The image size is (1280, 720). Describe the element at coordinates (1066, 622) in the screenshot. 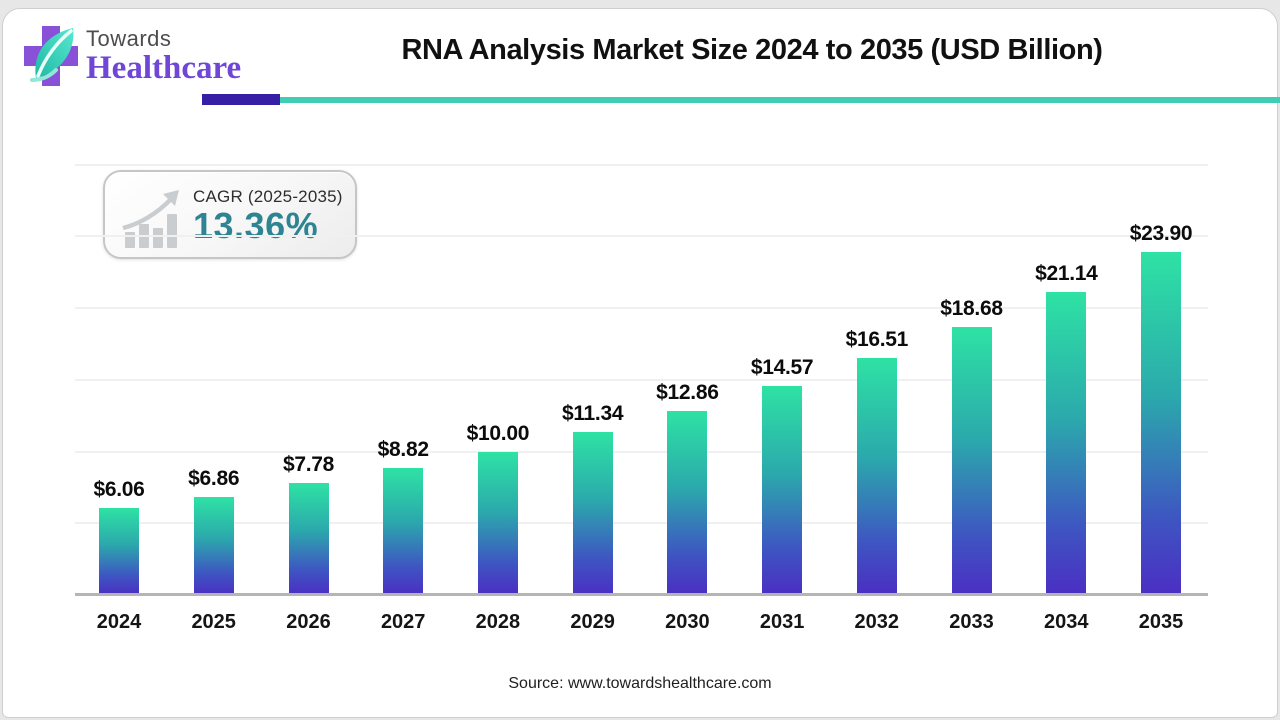

I see `x-tick-label-2034: 2034` at that location.